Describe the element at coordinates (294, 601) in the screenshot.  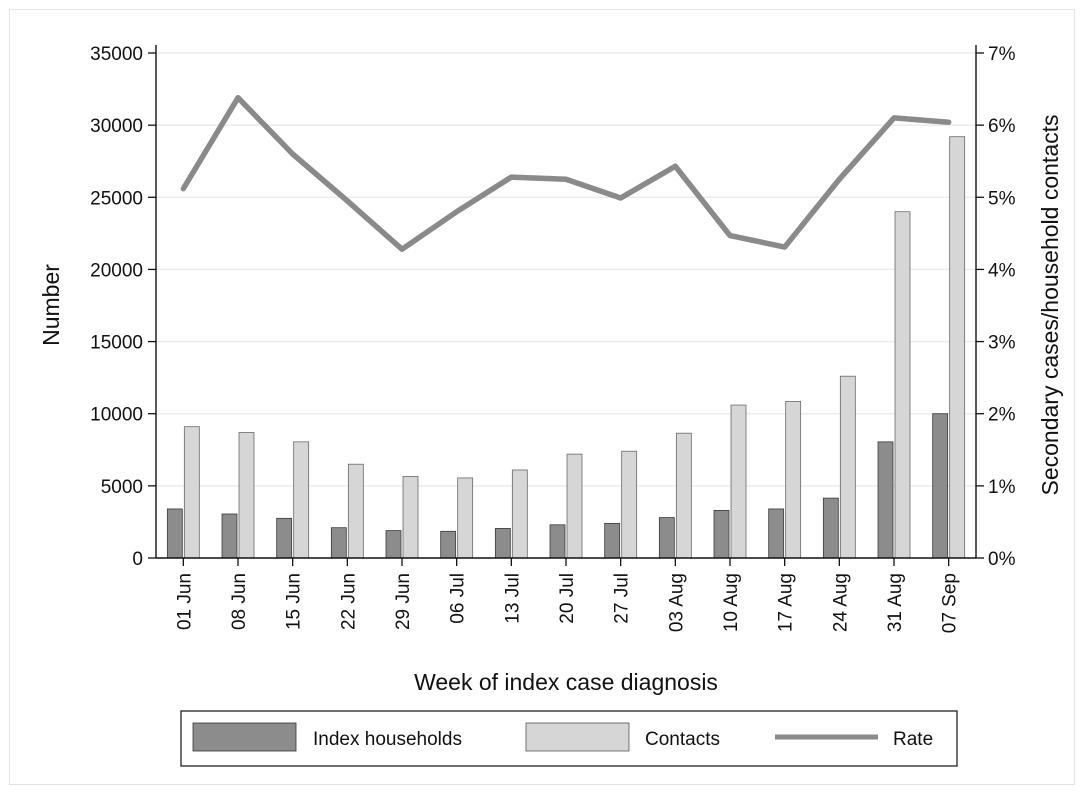
I see `x-tick-label-15-jun: 15 Jun` at that location.